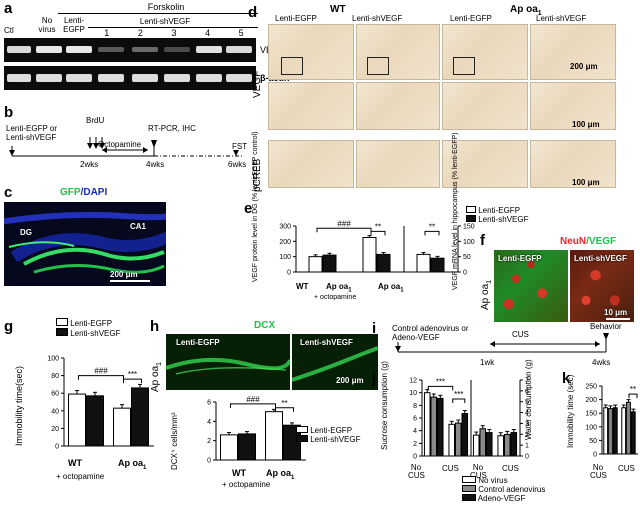 Image resolution: width=640 pixels, height=506 pixels. What do you see at coordinates (124, 274) in the screenshot?
I see `c-scale-label: 200 μm` at bounding box center [124, 274].